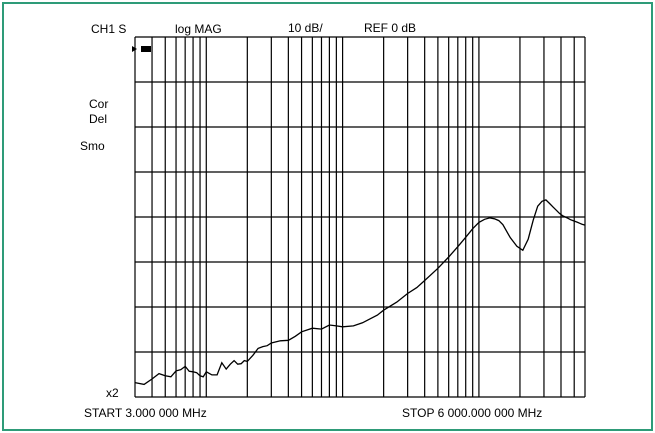 This screenshot has width=655, height=433. What do you see at coordinates (198, 29) in the screenshot?
I see `format-label: log MAG` at bounding box center [198, 29].